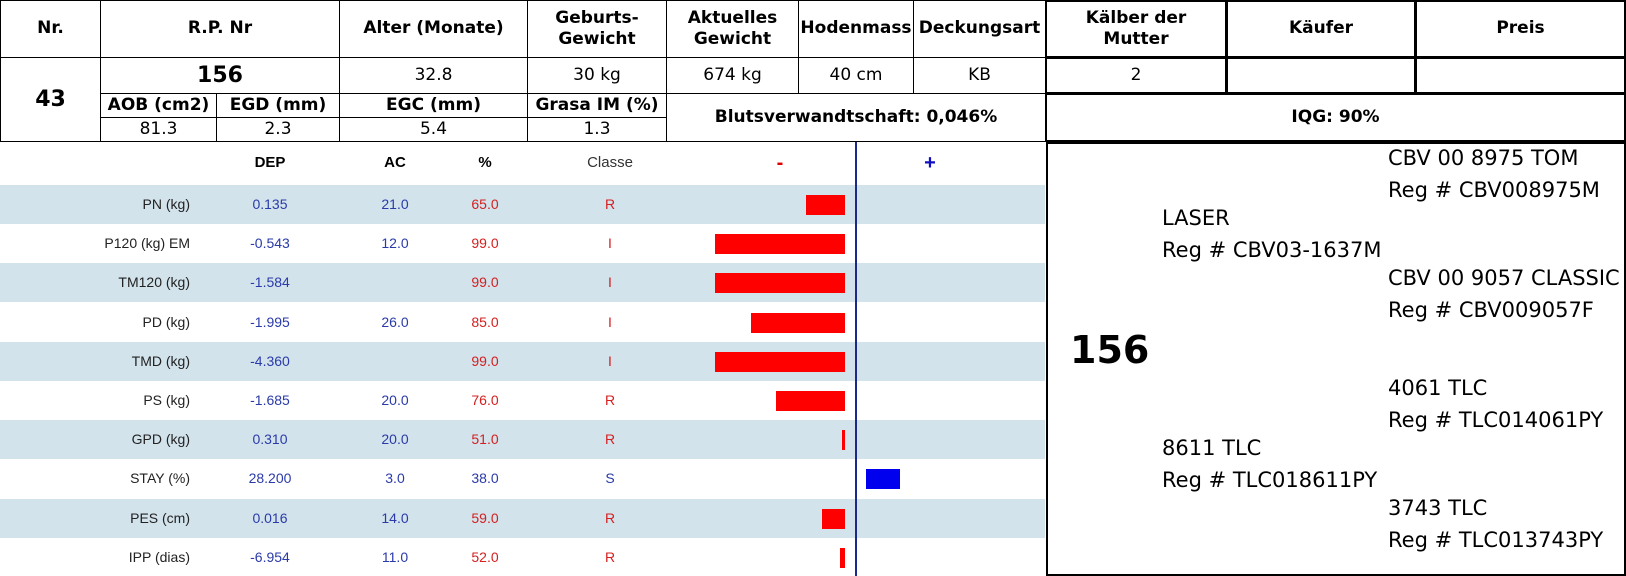 The height and width of the screenshot is (576, 1626). What do you see at coordinates (522, 518) in the screenshot?
I see `epd-row: PES (cm) 0.016 14.0 59.0 R` at bounding box center [522, 518].